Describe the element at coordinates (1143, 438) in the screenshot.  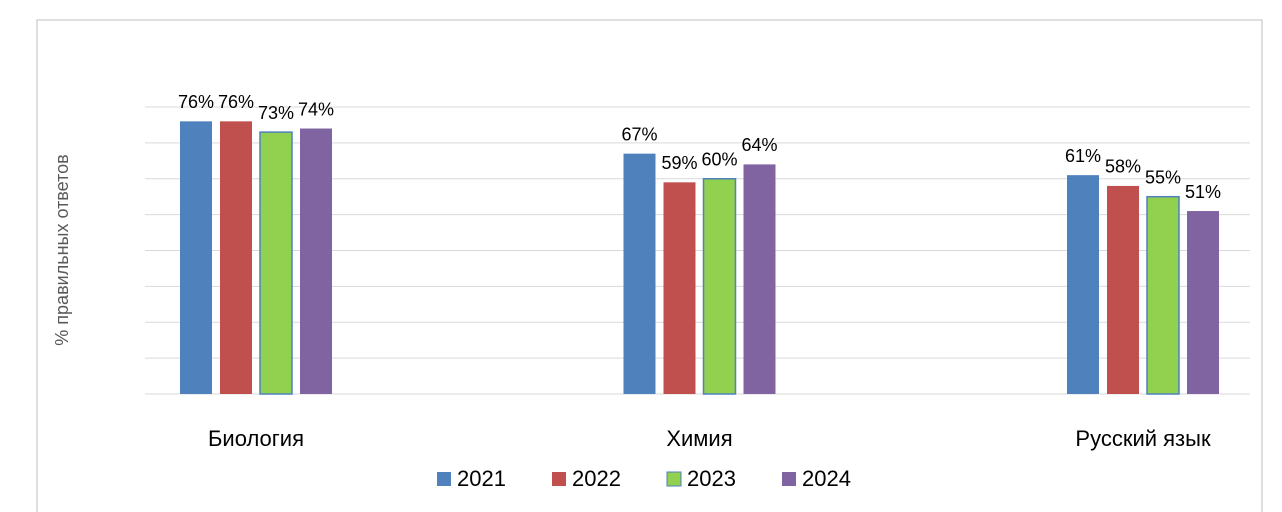
I see `x-tick-label: Русский язык` at that location.